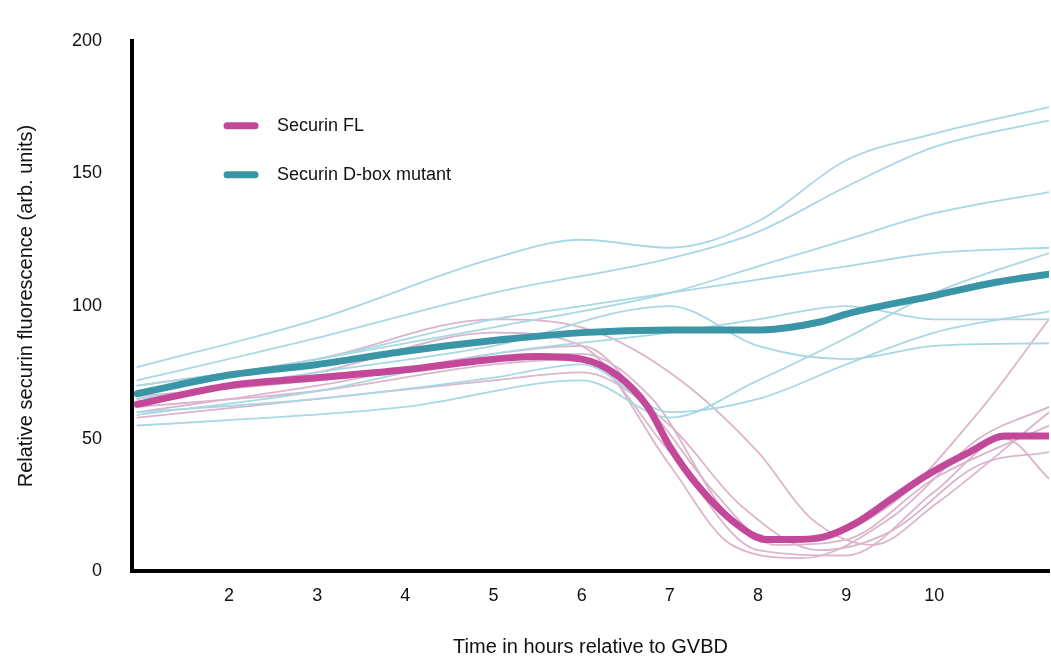 Image resolution: width=1051 pixels, height=668 pixels. I want to click on y-tick-label: 200, so click(87, 39).